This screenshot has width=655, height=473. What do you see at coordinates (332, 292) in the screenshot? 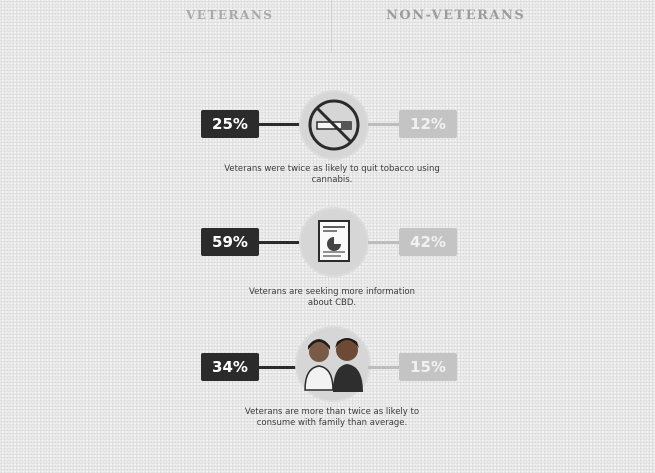
I see `caption-line-1: Veterans are seeking more information` at bounding box center [332, 292].